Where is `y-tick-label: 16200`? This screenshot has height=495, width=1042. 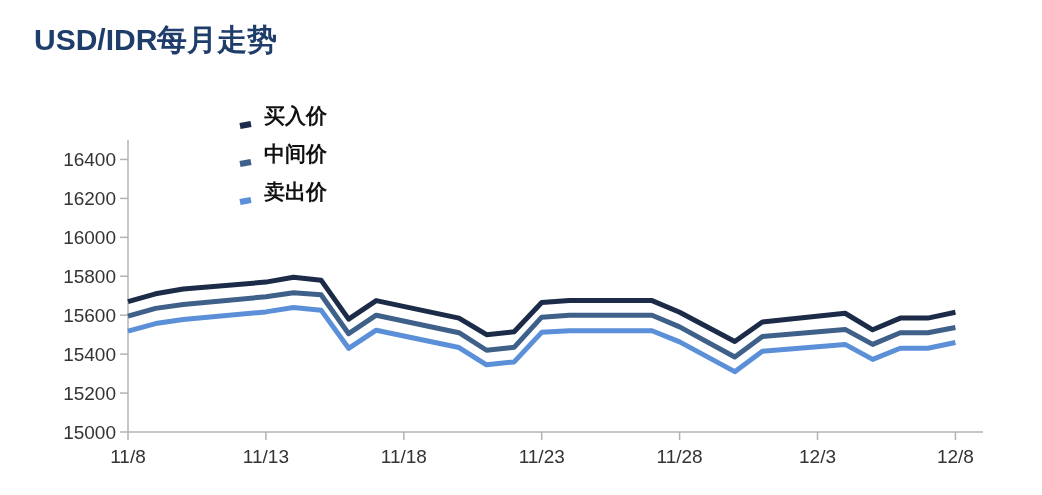
y-tick-label: 16200 is located at coordinates (89, 199).